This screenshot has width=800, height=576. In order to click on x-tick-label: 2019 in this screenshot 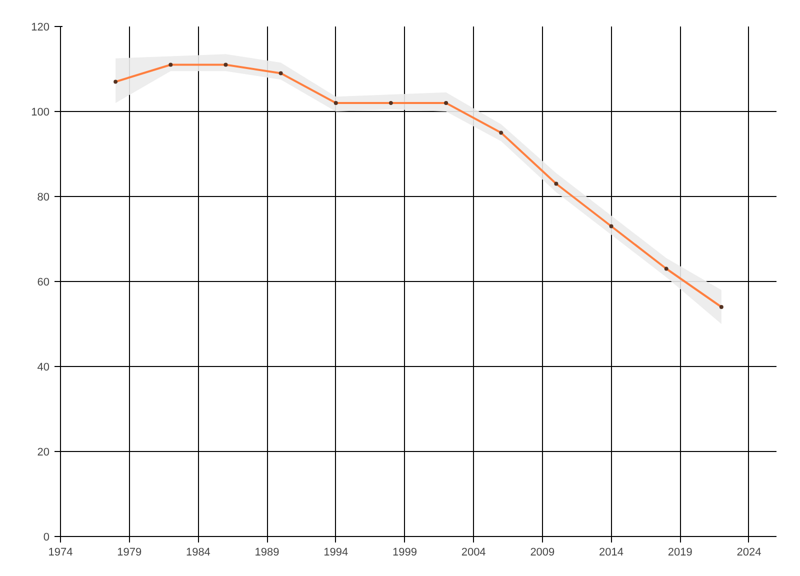, I will do `click(680, 552)`.